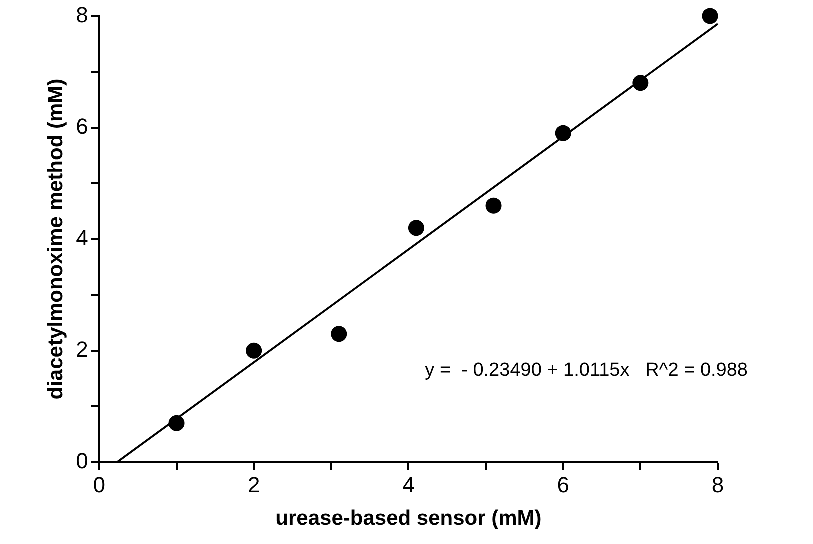  I want to click on y-tick-label: 0, so click(82, 461).